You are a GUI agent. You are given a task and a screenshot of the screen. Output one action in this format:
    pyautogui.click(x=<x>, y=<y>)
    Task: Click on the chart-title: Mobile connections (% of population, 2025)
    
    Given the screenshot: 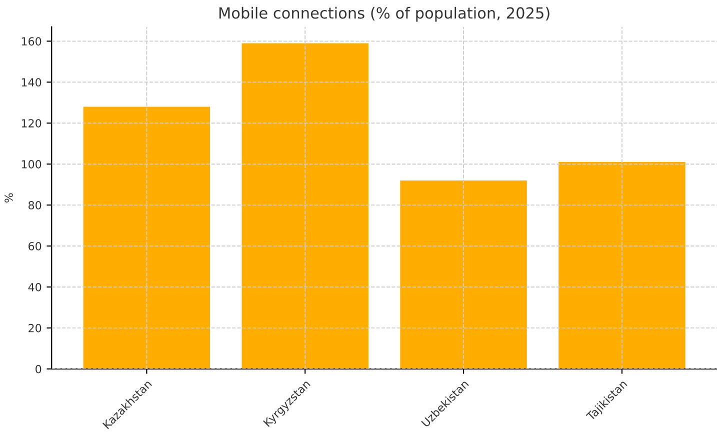 What is the action you would take?
    pyautogui.click(x=384, y=14)
    